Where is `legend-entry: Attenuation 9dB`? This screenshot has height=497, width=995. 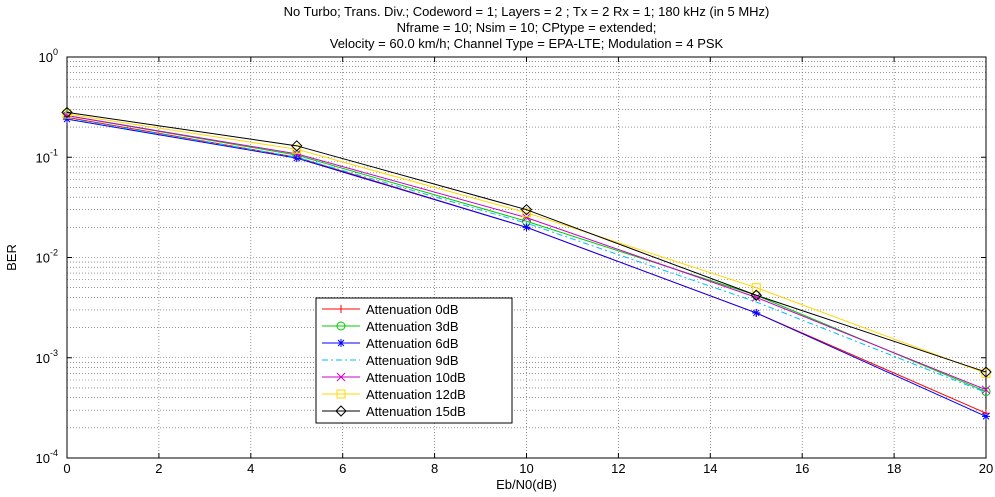
legend-entry: Attenuation 9dB is located at coordinates (390, 360).